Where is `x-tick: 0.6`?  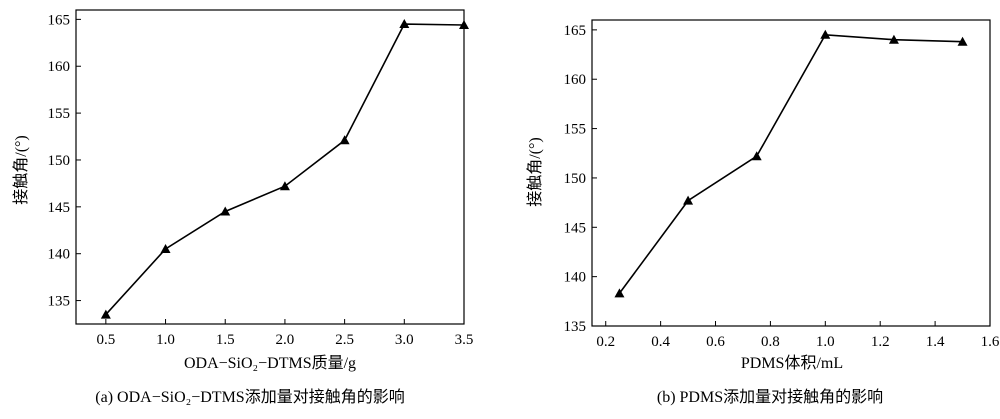 x-tick: 0.6 is located at coordinates (715, 335).